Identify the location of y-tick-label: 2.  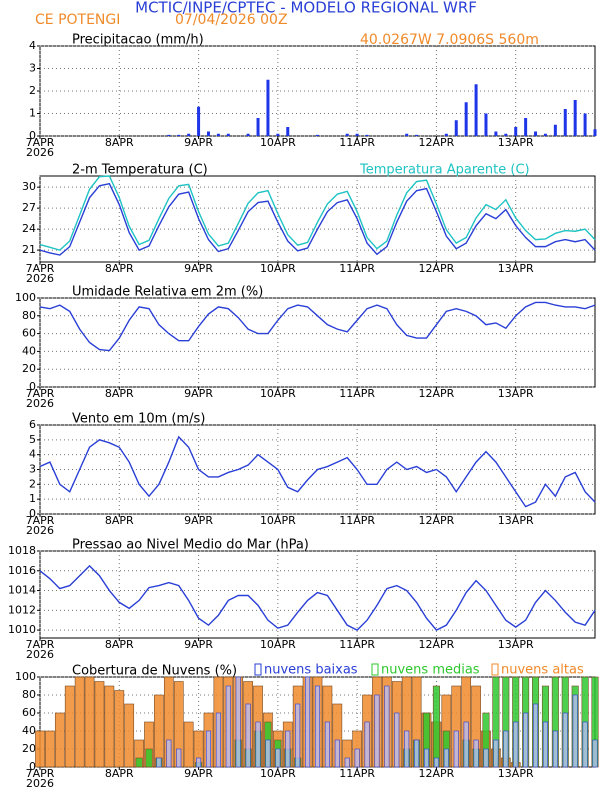
(32, 90).